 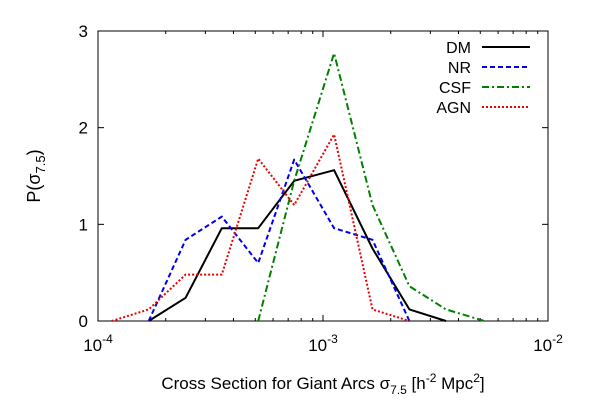 I want to click on y-tick-label-3: 3, so click(x=83, y=31).